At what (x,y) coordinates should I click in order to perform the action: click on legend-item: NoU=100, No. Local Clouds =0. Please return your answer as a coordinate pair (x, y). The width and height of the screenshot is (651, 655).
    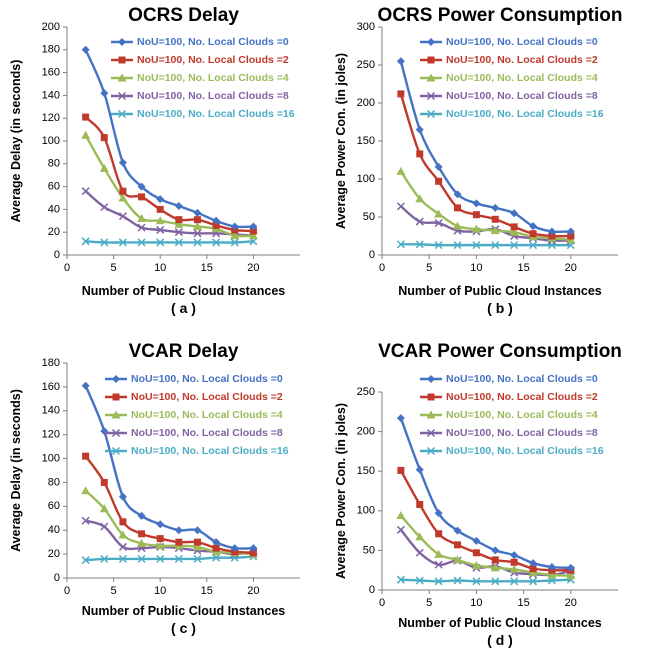
    Looking at the image, I should click on (509, 42).